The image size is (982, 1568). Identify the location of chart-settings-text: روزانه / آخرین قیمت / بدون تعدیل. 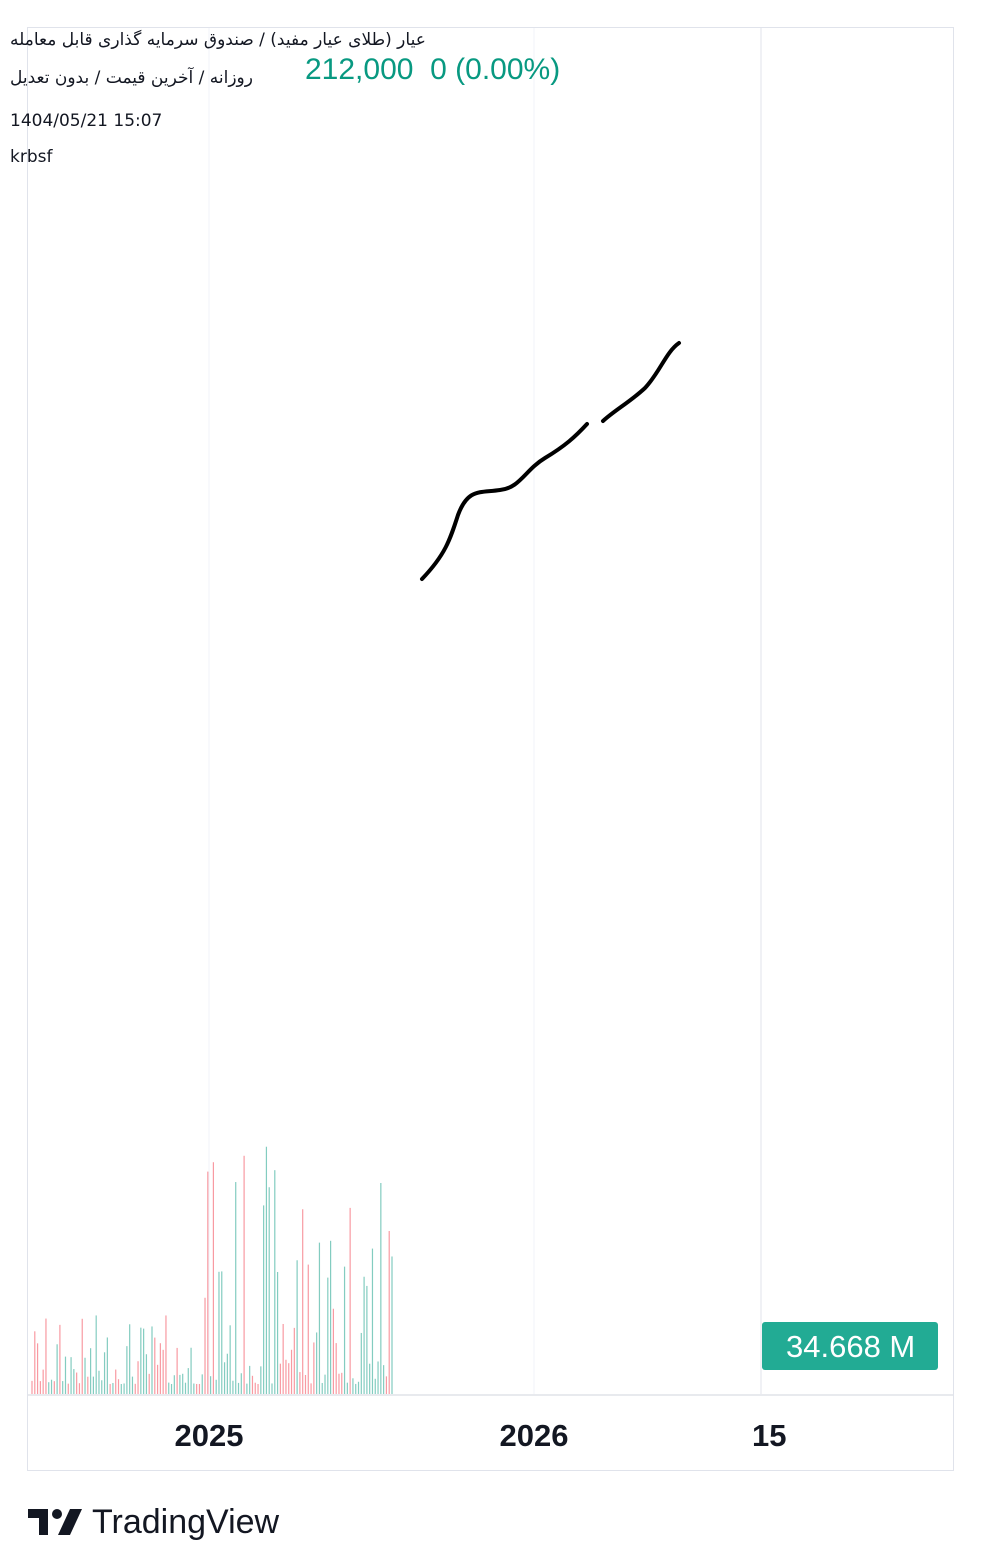
(131, 78).